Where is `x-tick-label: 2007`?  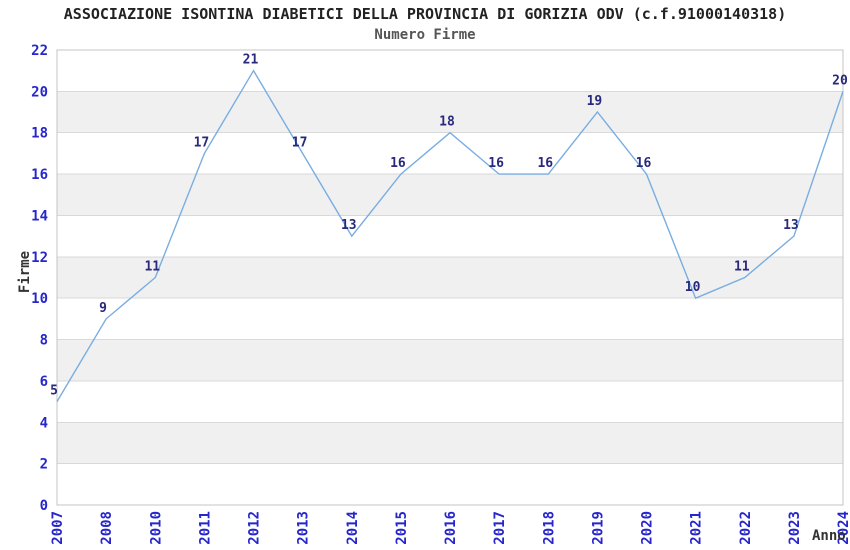
x-tick-label: 2007 is located at coordinates (58, 528).